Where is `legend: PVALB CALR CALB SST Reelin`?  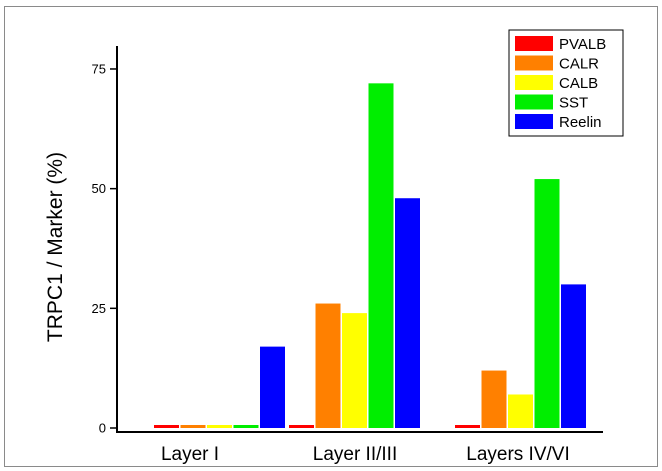 legend: PVALB CALR CALB SST Reelin is located at coordinates (566, 83).